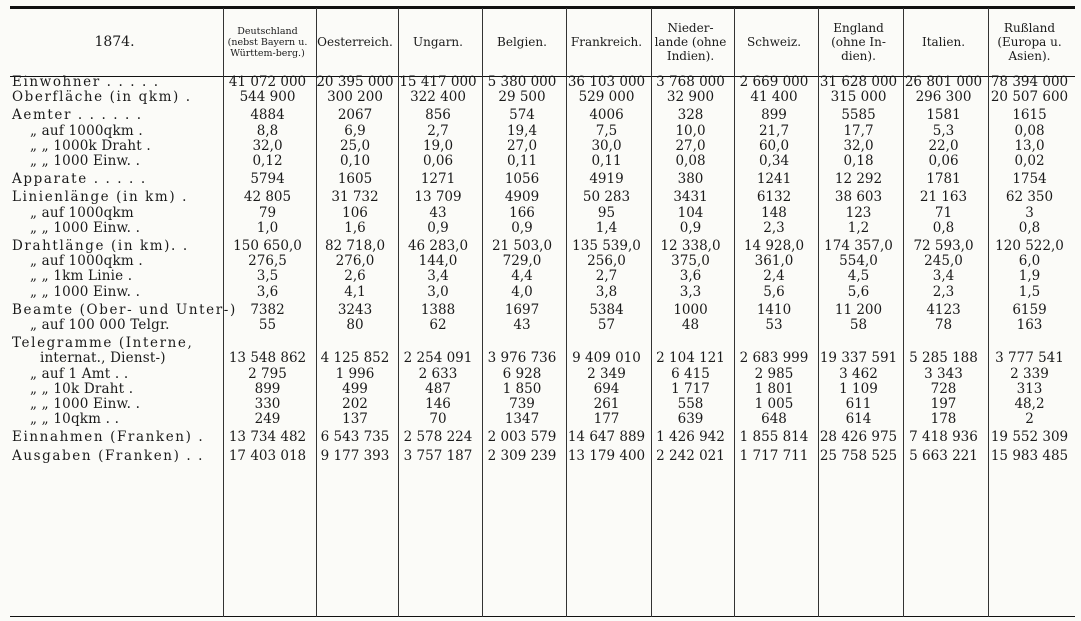 This screenshot has height=621, width=1081. Describe the element at coordinates (606, 261) in the screenshot. I see `table-cell: 256,0` at that location.